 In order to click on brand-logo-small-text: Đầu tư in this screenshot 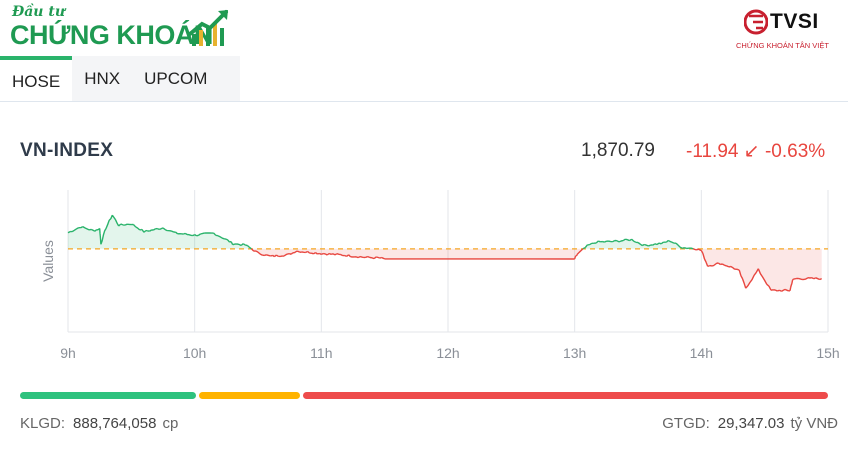, I will do `click(39, 12)`.